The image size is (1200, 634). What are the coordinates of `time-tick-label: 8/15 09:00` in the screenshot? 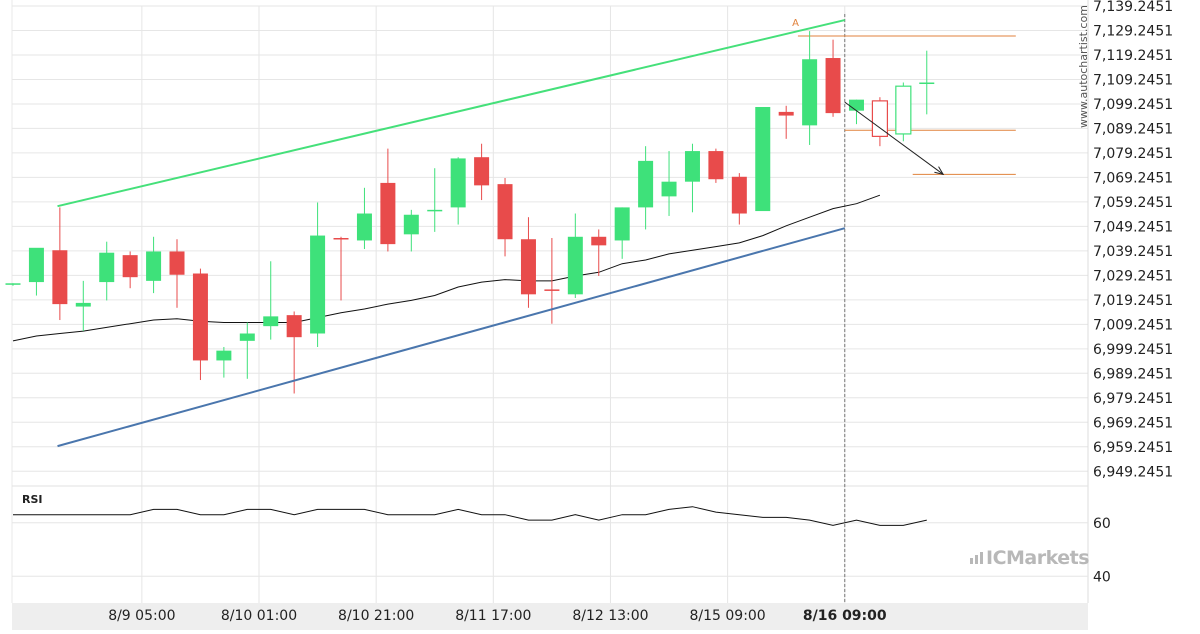 It's located at (727, 616).